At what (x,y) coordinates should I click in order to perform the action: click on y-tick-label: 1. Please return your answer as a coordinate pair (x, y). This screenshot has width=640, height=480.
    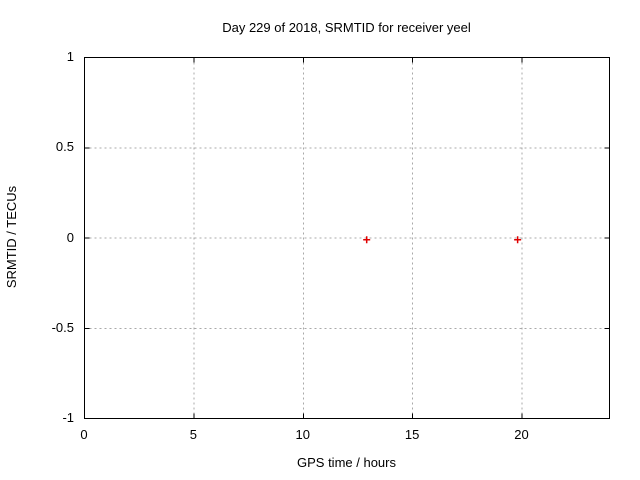
    Looking at the image, I should click on (70, 56).